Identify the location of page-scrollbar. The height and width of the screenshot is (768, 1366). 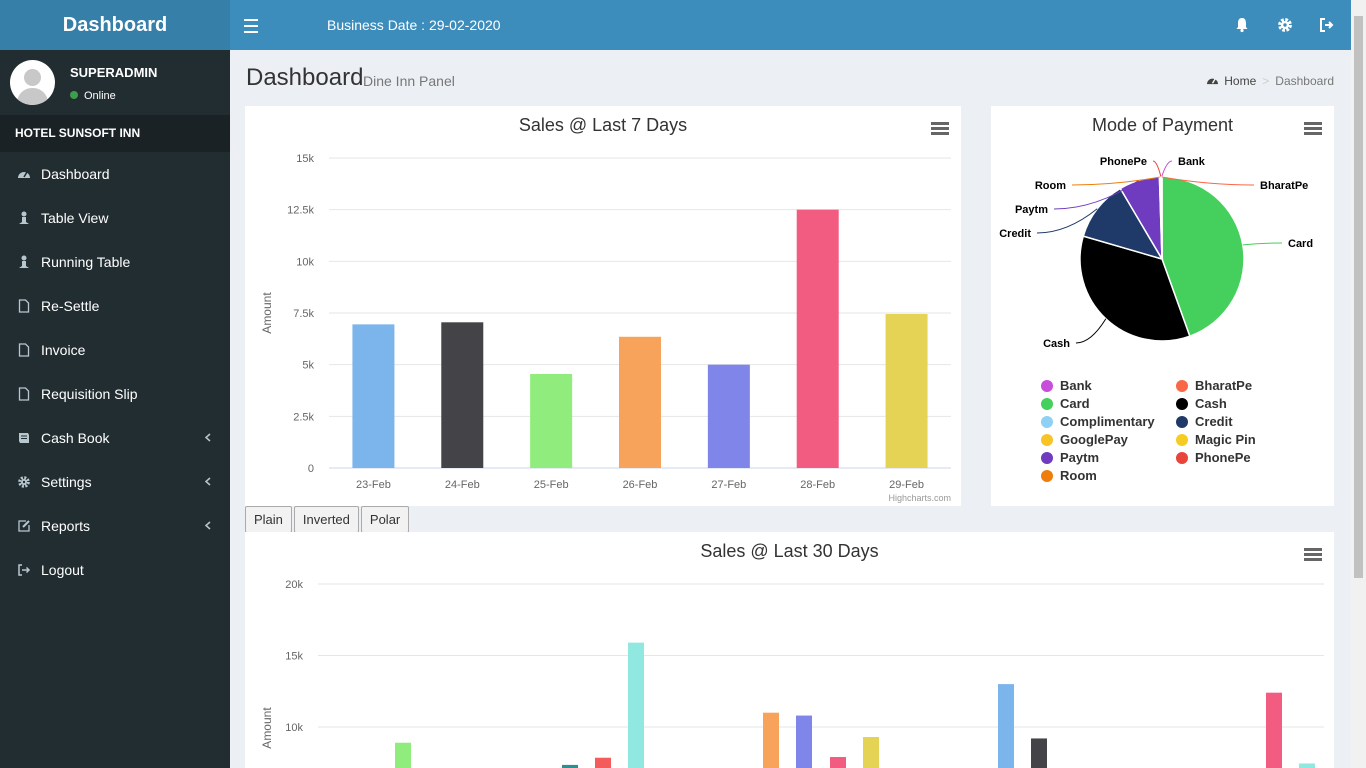
(1358, 384).